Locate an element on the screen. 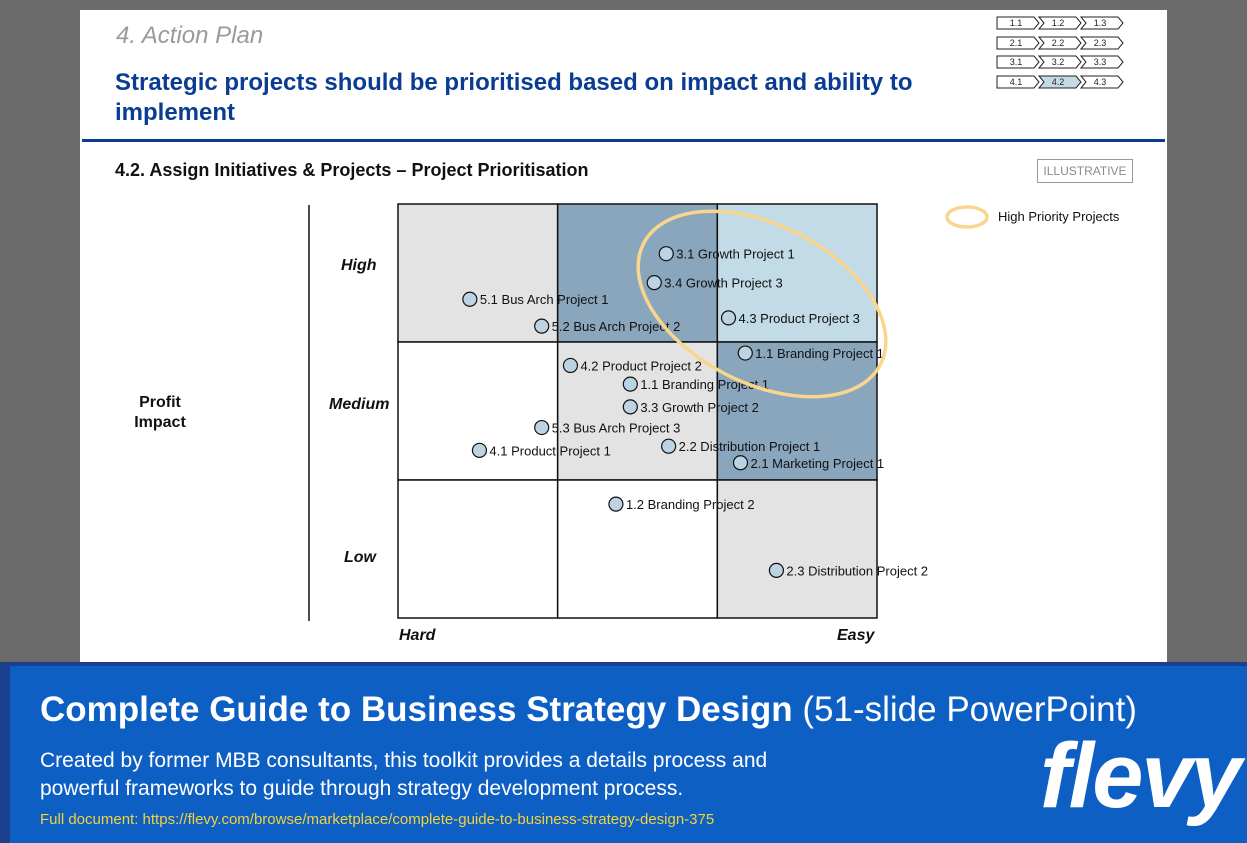  navigator-step-label: 1.3 is located at coordinates (1100, 23).